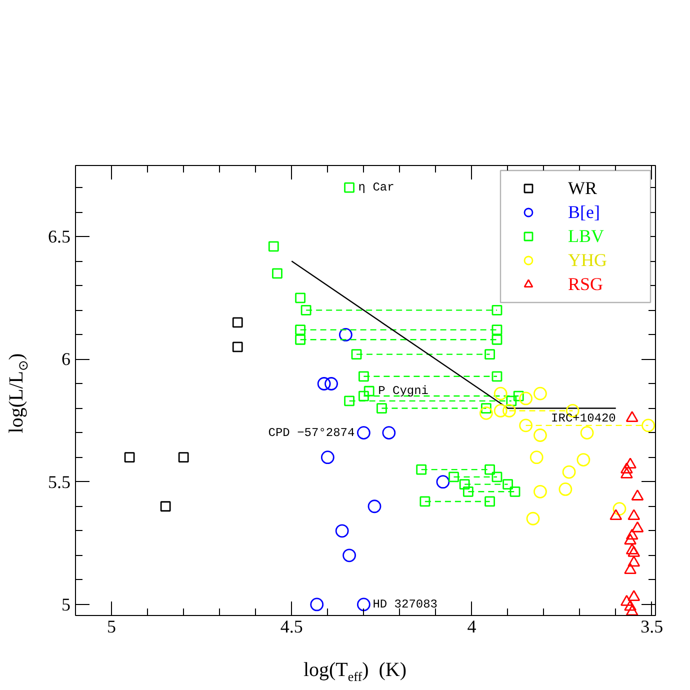 The image size is (690, 690). I want to click on legend-label: YHG, so click(587, 260).